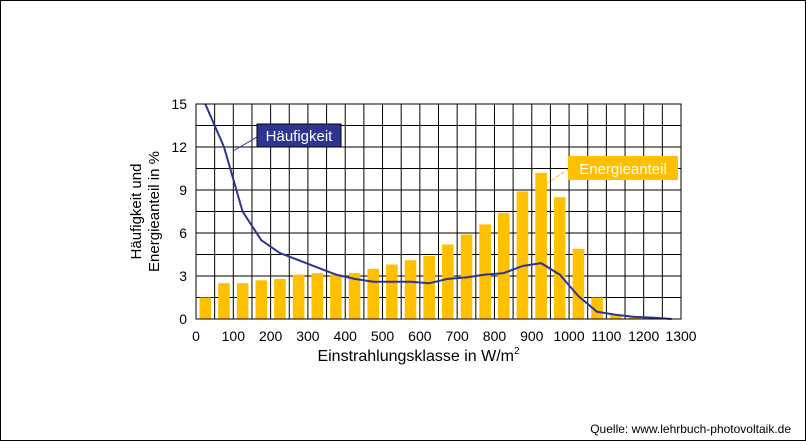  Describe the element at coordinates (532, 336) in the screenshot. I see `x-tick-label: 900` at that location.